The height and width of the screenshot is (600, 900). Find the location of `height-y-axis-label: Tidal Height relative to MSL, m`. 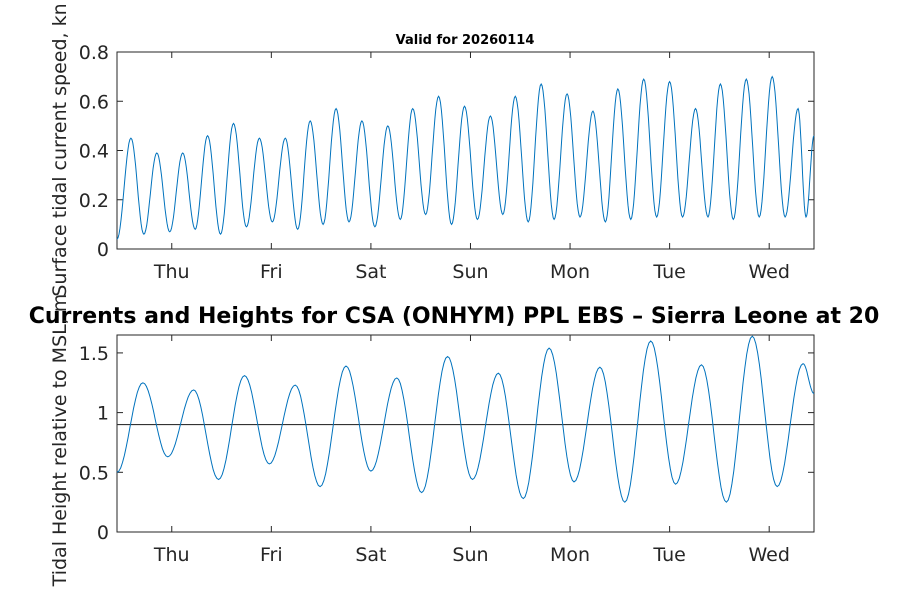

height-y-axis-label: Tidal Height relative to MSL, m is located at coordinates (60, 441).